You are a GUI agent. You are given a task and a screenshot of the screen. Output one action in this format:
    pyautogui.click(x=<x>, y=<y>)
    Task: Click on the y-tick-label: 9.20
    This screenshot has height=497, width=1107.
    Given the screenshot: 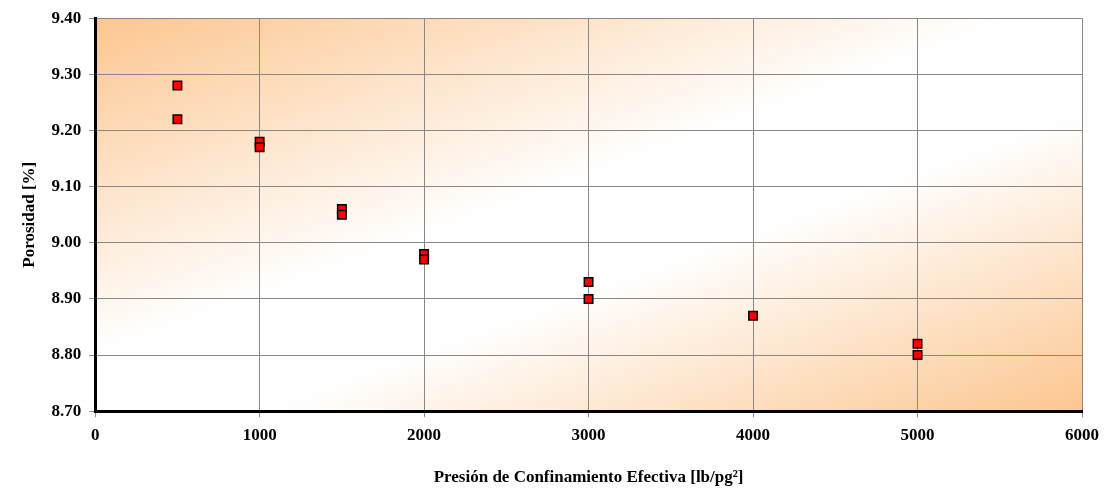 What is the action you would take?
    pyautogui.click(x=66, y=129)
    